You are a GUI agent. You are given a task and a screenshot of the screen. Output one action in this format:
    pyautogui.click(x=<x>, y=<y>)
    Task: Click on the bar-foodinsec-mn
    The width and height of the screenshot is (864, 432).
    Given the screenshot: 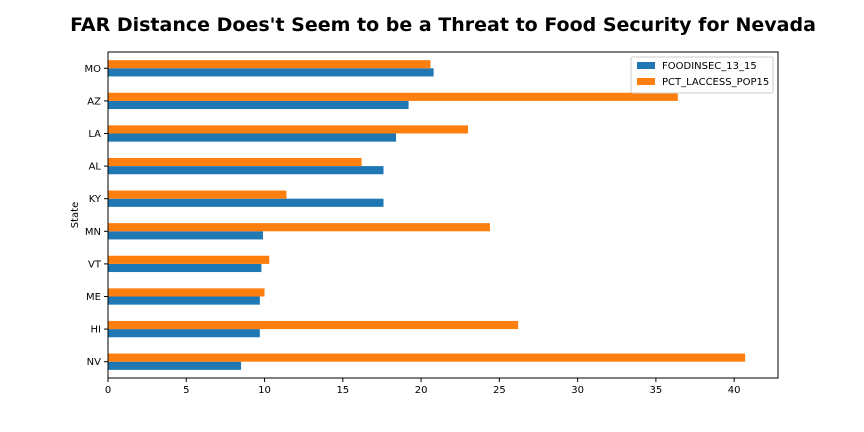 What is the action you would take?
    pyautogui.click(x=185, y=235)
    